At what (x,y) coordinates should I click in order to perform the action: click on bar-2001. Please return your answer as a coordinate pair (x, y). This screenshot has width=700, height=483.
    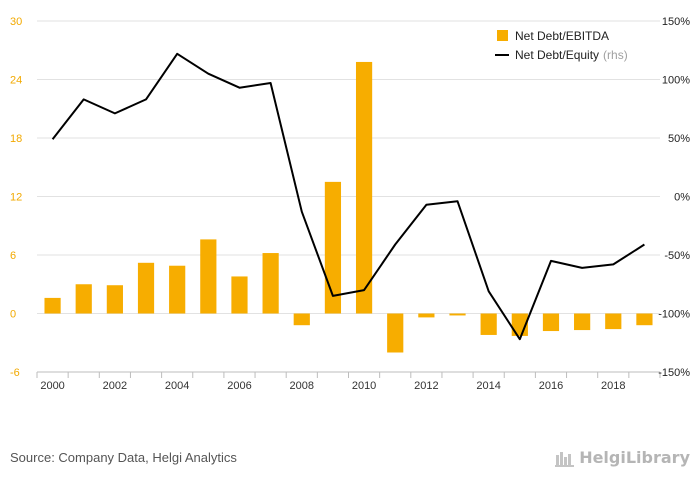
    Looking at the image, I should click on (83, 299).